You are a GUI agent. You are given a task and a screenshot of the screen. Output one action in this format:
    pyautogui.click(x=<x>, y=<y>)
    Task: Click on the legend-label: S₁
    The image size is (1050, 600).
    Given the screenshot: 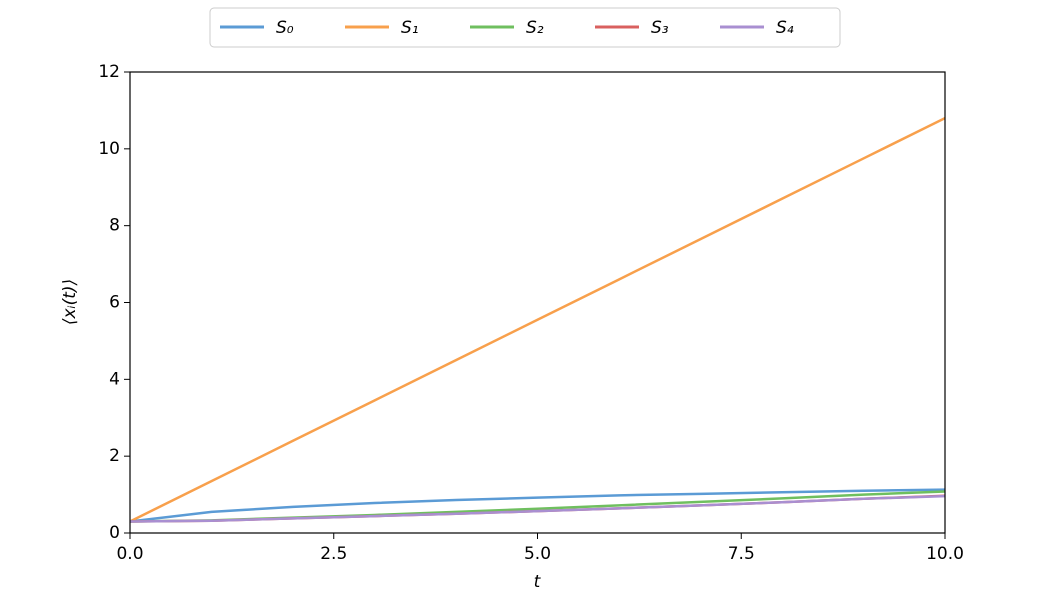 What is the action you would take?
    pyautogui.click(x=410, y=28)
    